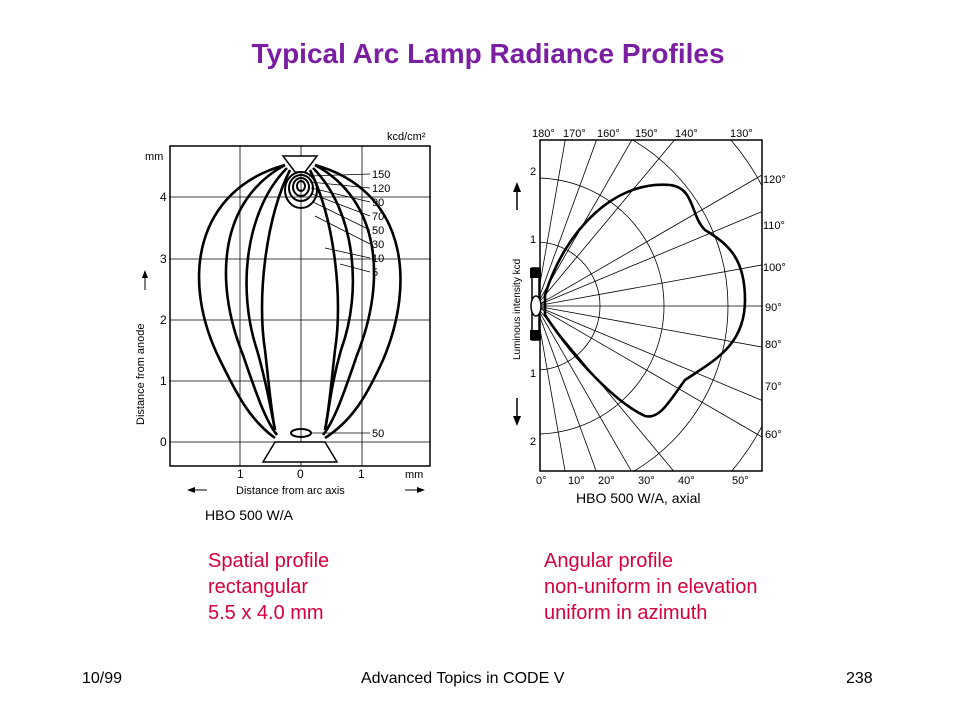 The image size is (960, 720). I want to click on angle-label-30: 30°, so click(646, 481).